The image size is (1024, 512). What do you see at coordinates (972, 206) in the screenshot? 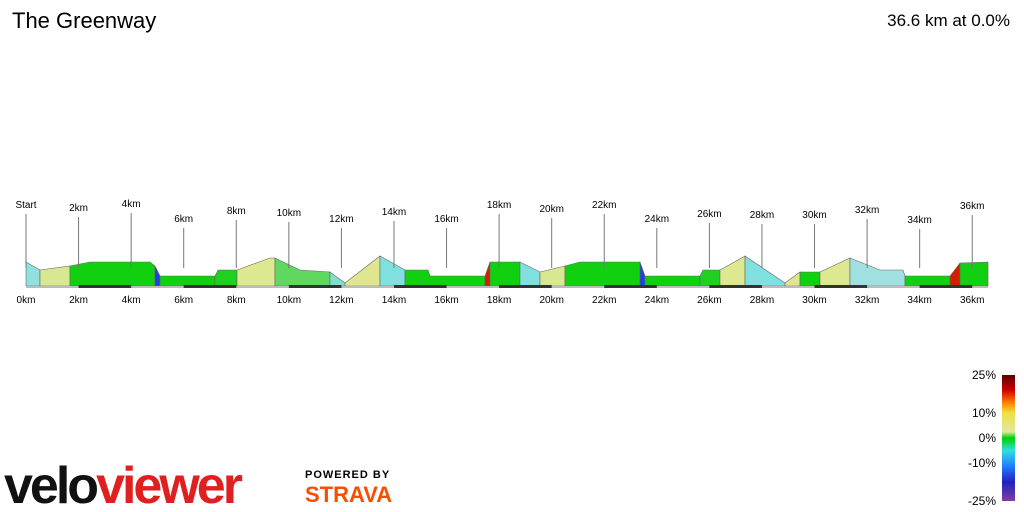
I see `marker-label: 36km` at bounding box center [972, 206].